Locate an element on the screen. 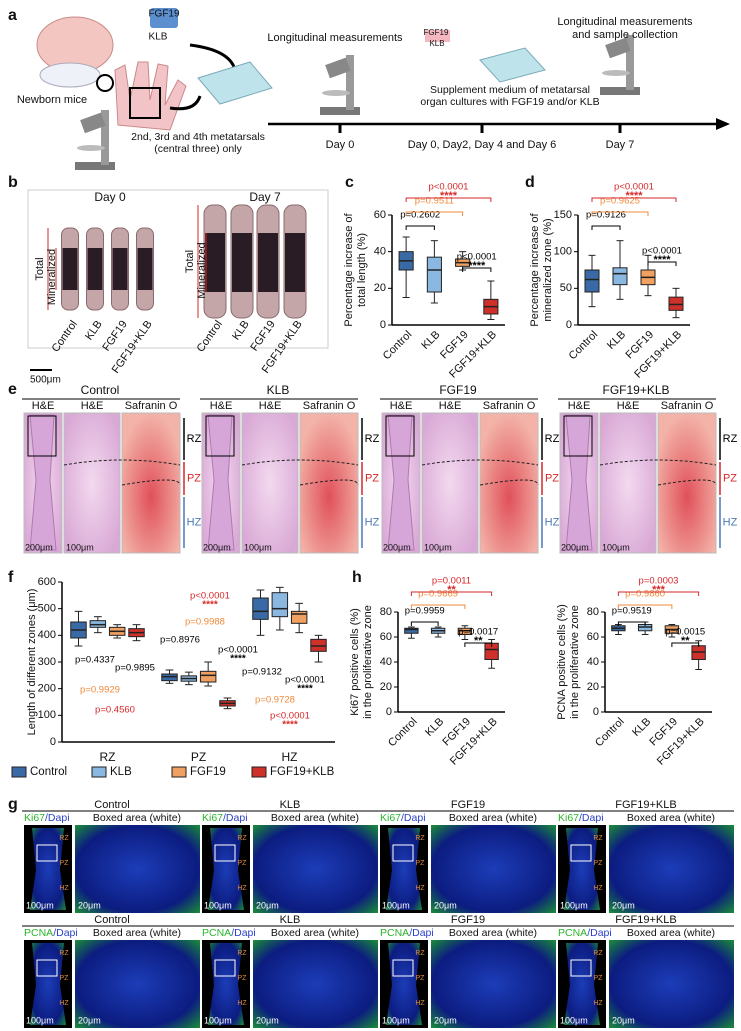  box is located at coordinates (280, 605).